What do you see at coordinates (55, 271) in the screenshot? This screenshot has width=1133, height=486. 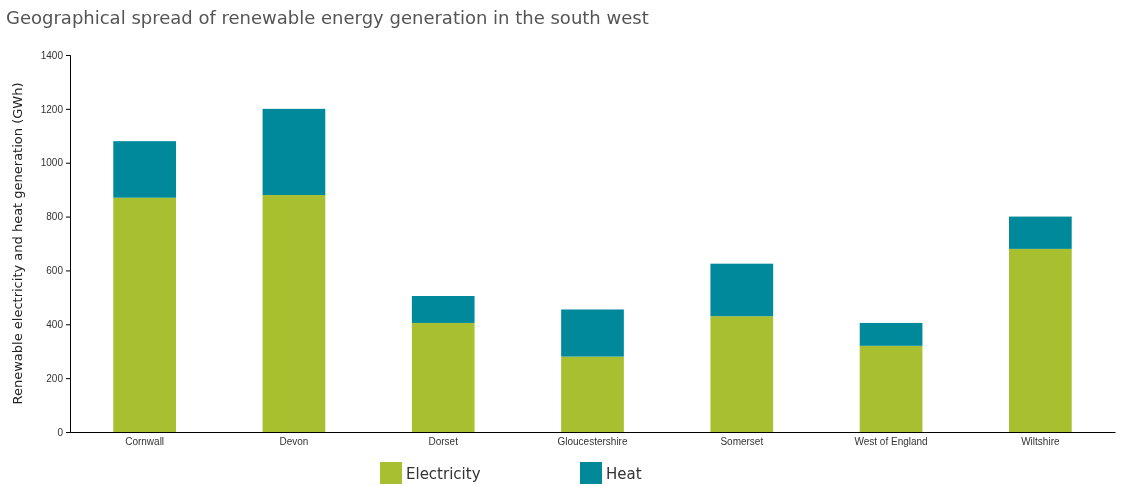 I see `y-tick-label: 600` at bounding box center [55, 271].